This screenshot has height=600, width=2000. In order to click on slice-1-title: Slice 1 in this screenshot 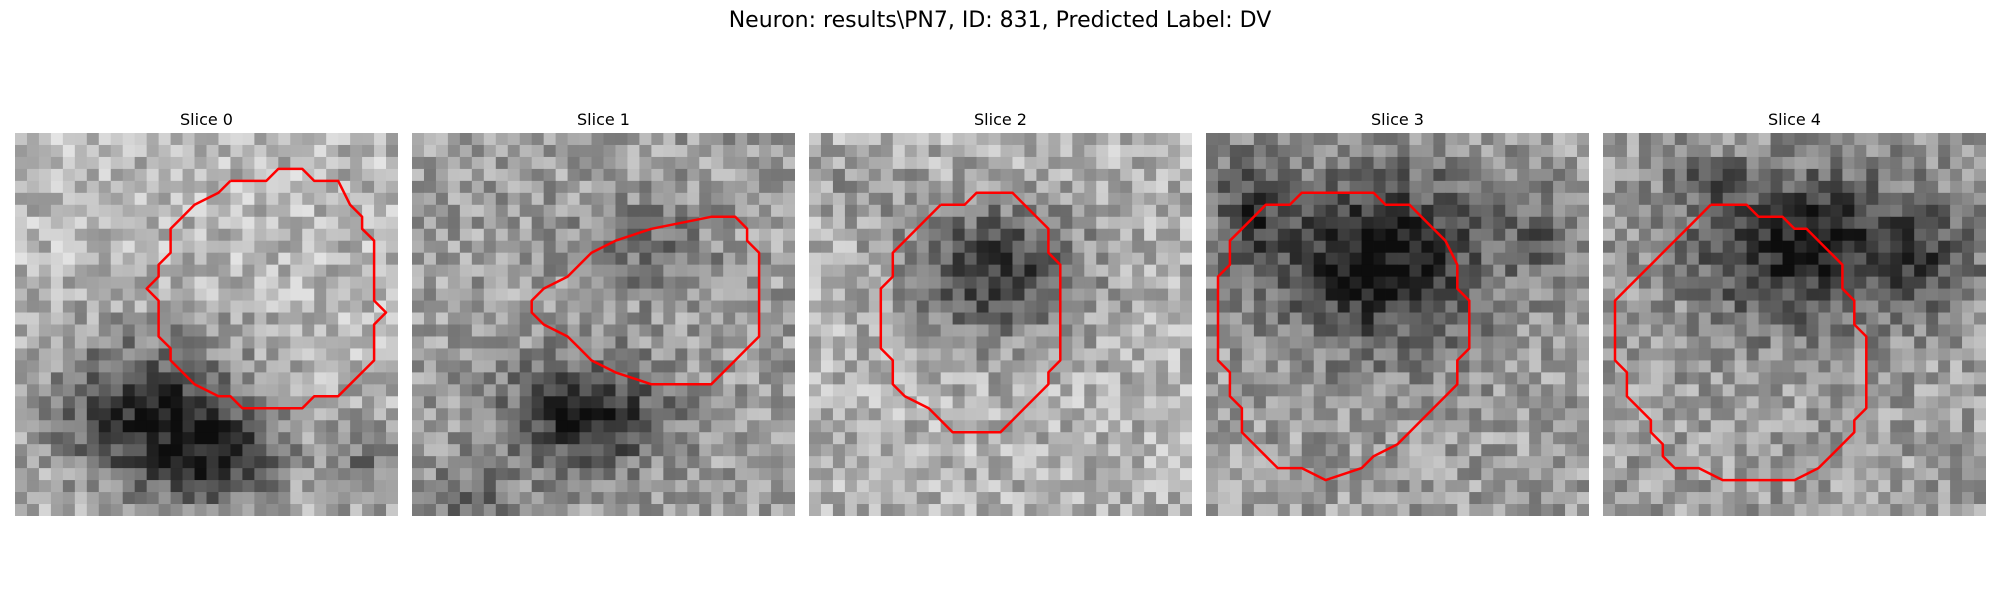, I will do `click(603, 119)`.